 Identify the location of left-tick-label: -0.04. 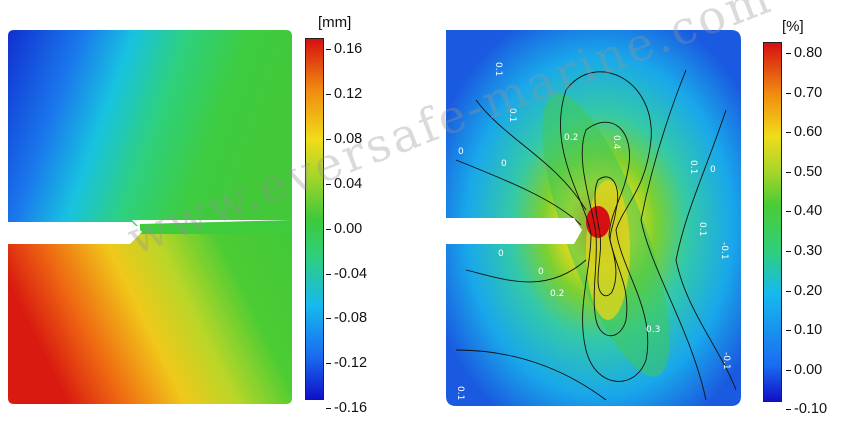
(346, 273).